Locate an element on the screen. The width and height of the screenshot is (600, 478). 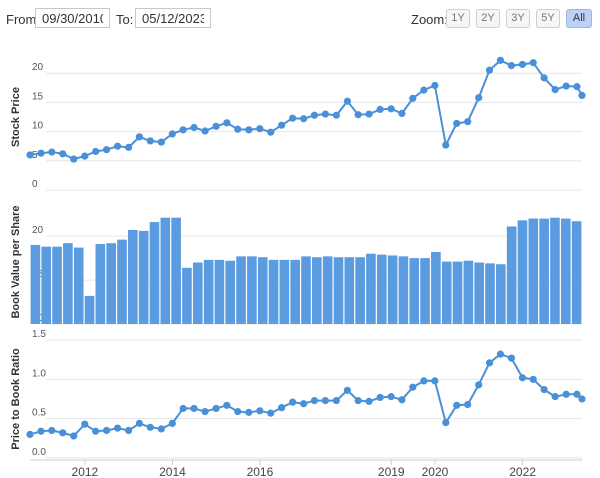
y-axis-title: Stock Price is located at coordinates (16, 117).